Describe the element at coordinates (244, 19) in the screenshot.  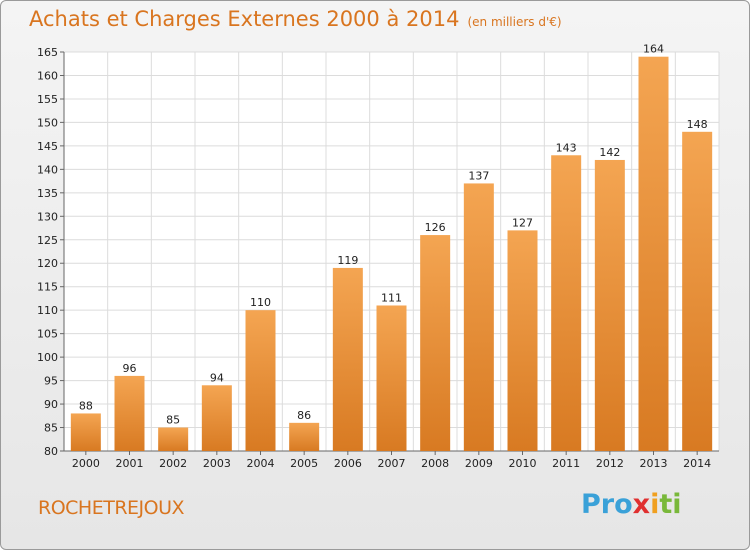
I see `chart-title-text: Achats et Charges Externes 2000 à 2014` at that location.